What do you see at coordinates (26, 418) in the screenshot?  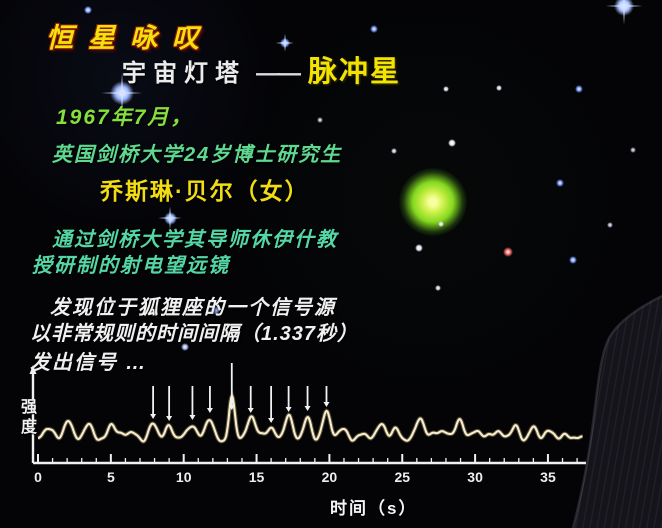 I see `y-axis-label: 强度` at bounding box center [26, 418].